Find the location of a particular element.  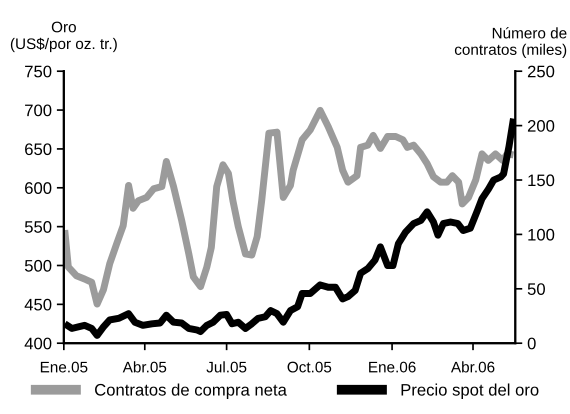

x-tick-label: Oct.05 is located at coordinates (310, 367).